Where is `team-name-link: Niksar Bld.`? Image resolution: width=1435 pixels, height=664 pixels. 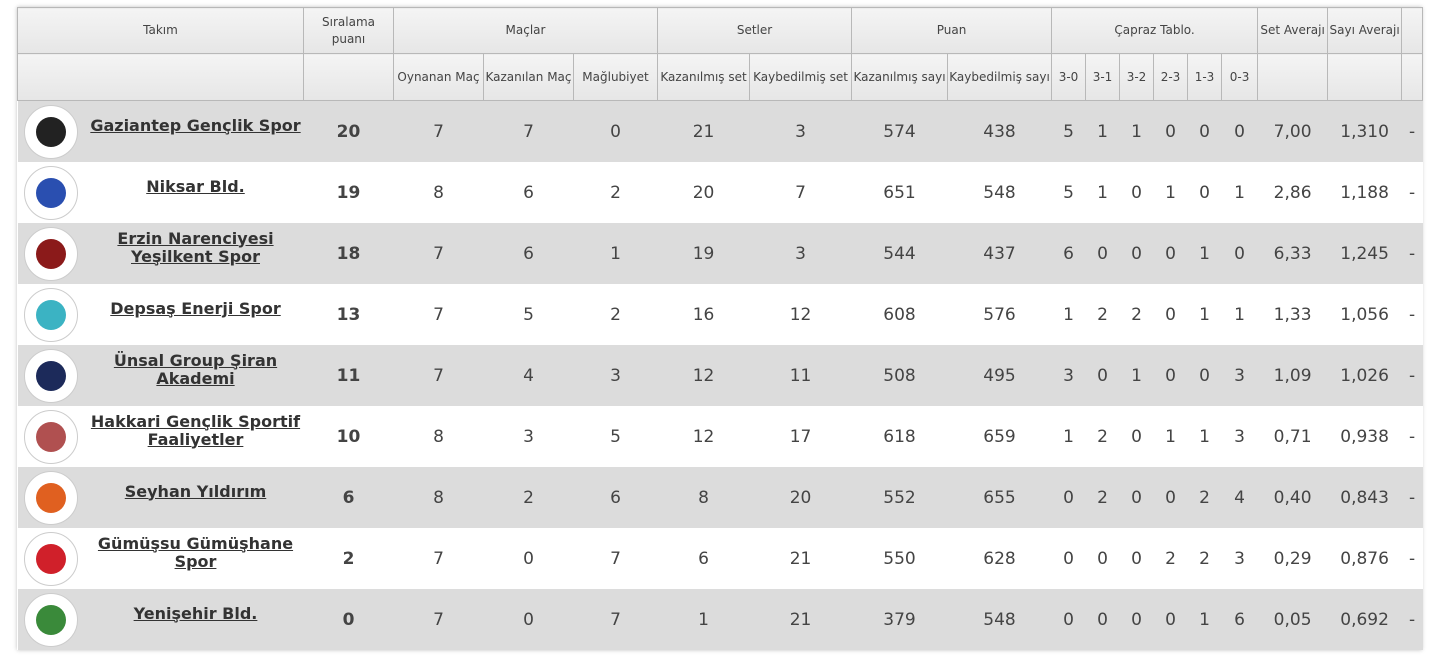
team-name-link: Niksar Bld. is located at coordinates (195, 186).